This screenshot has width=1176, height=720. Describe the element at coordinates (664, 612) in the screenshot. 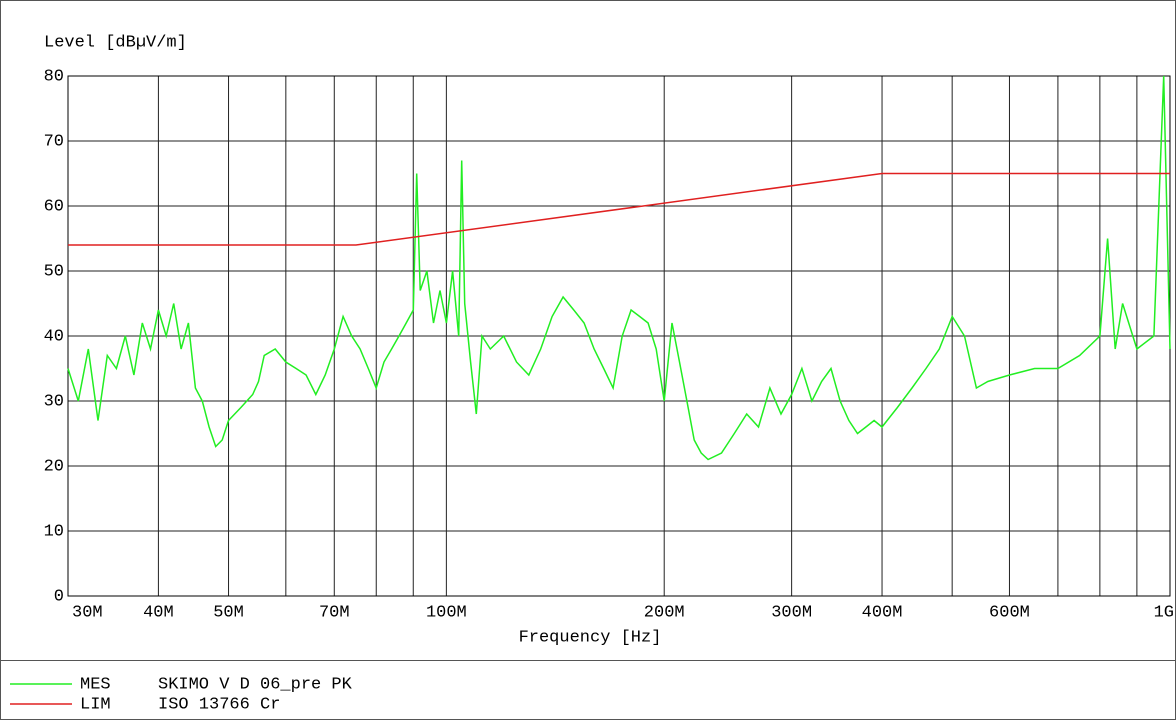

I see `x-tick-label: 200M` at that location.